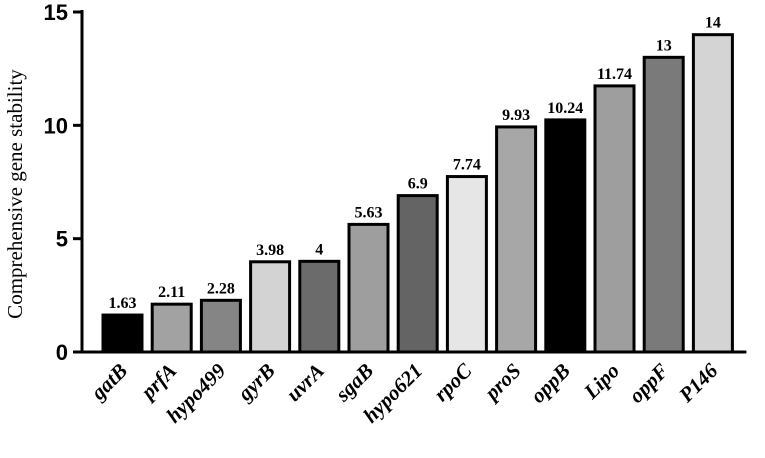 The image size is (765, 458). Describe the element at coordinates (516, 115) in the screenshot. I see `data-label-proS: 9.93` at that location.